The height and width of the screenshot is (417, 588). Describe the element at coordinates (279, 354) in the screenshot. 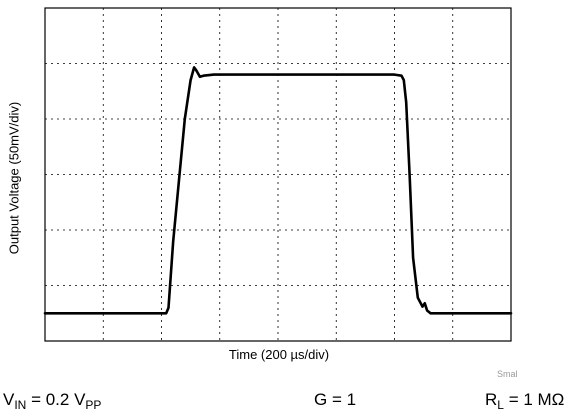

I see `x-axis-label: Time (200 µs/div)` at that location.